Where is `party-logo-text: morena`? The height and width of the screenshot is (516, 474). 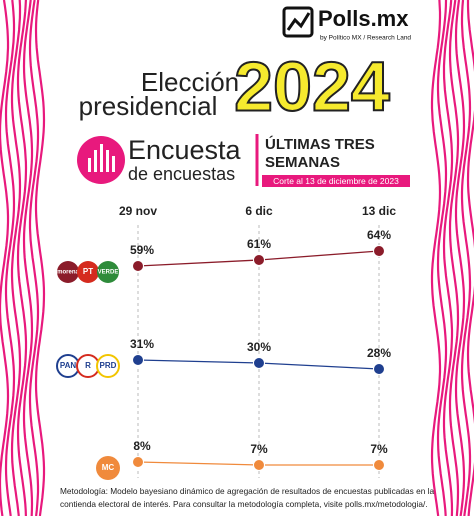
party-logo-text: morena is located at coordinates (68, 273).